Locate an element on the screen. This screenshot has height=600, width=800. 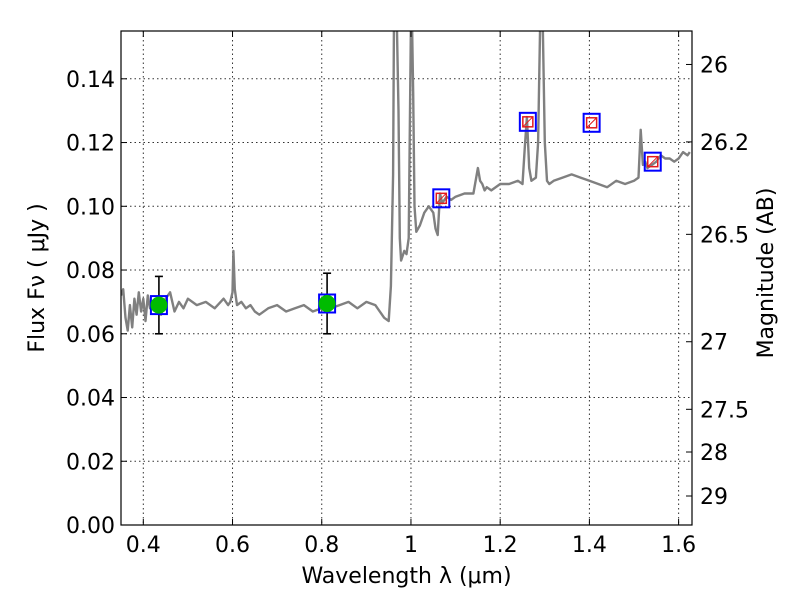
y-tick-label: 0.08 is located at coordinates (90, 271).